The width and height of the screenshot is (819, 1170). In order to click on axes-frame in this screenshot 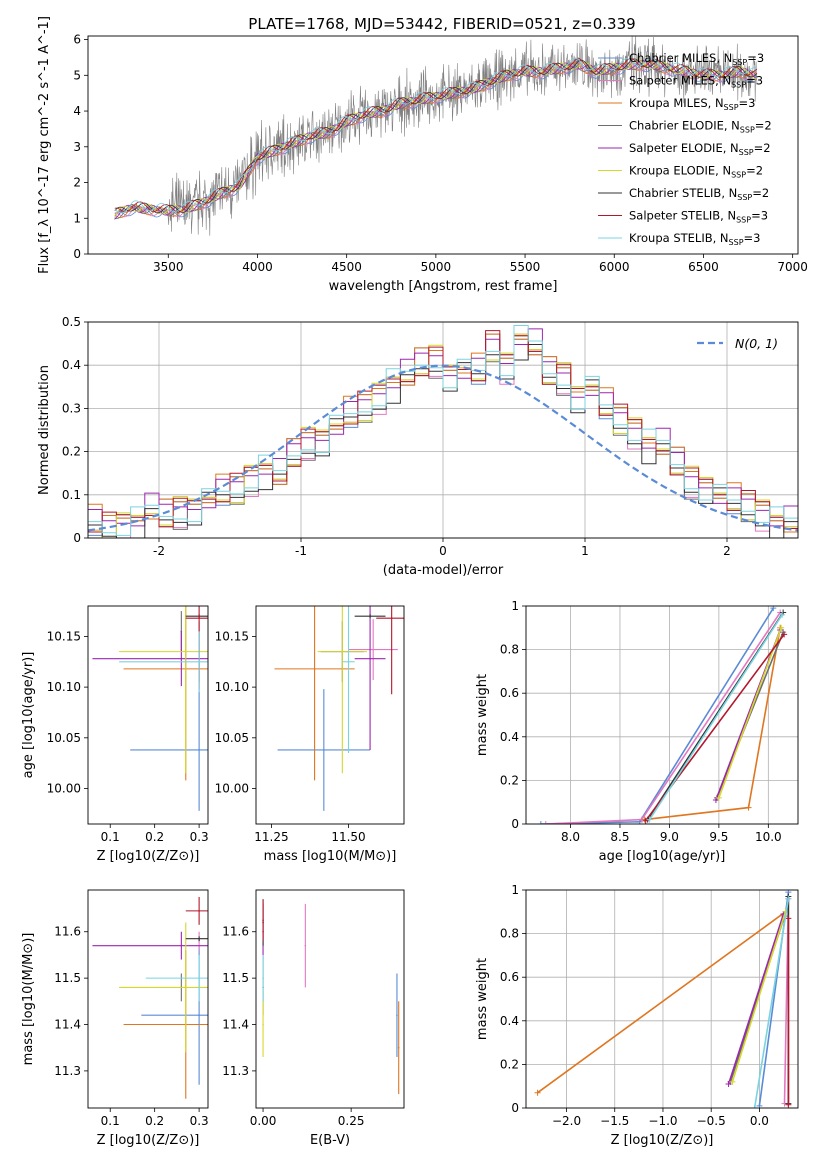, I will do `click(330, 715)`.